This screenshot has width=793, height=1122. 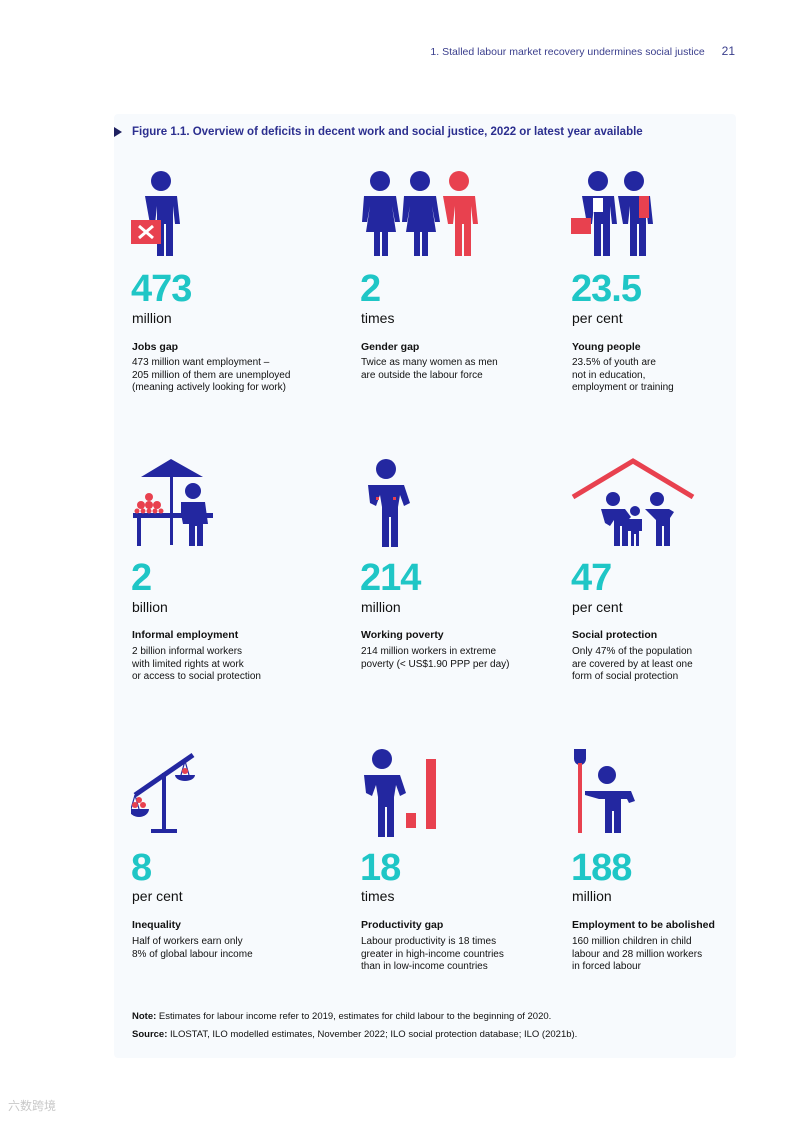 I want to click on stat-value: 214, so click(x=390, y=578).